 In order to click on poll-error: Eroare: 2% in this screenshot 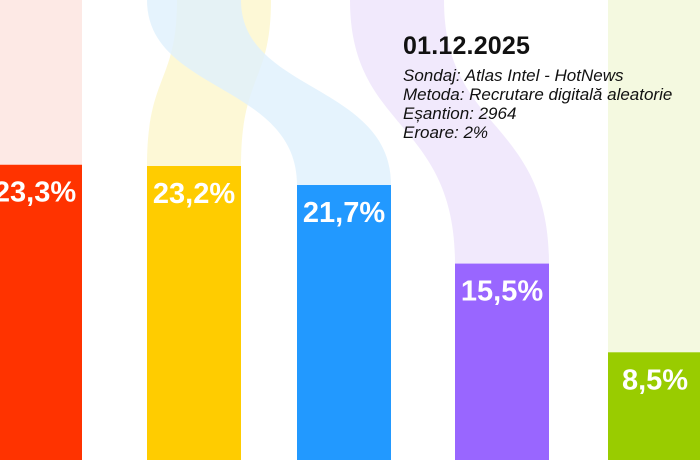, I will do `click(446, 132)`.